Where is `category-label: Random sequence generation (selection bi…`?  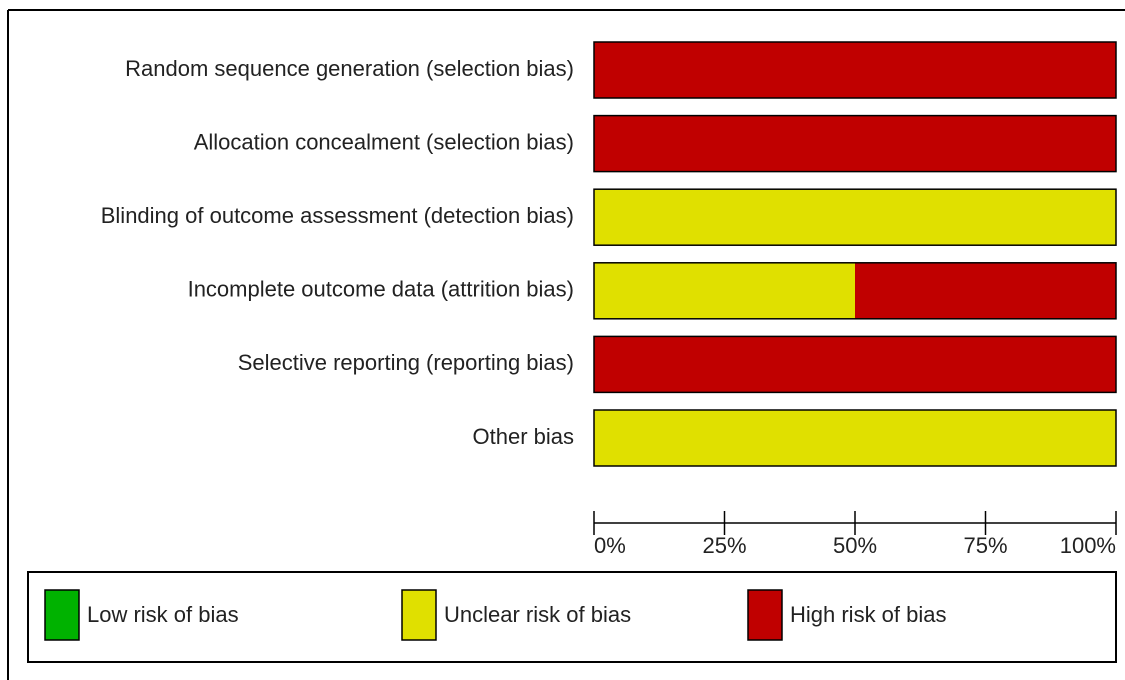 category-label: Random sequence generation (selection bi… is located at coordinates (349, 68).